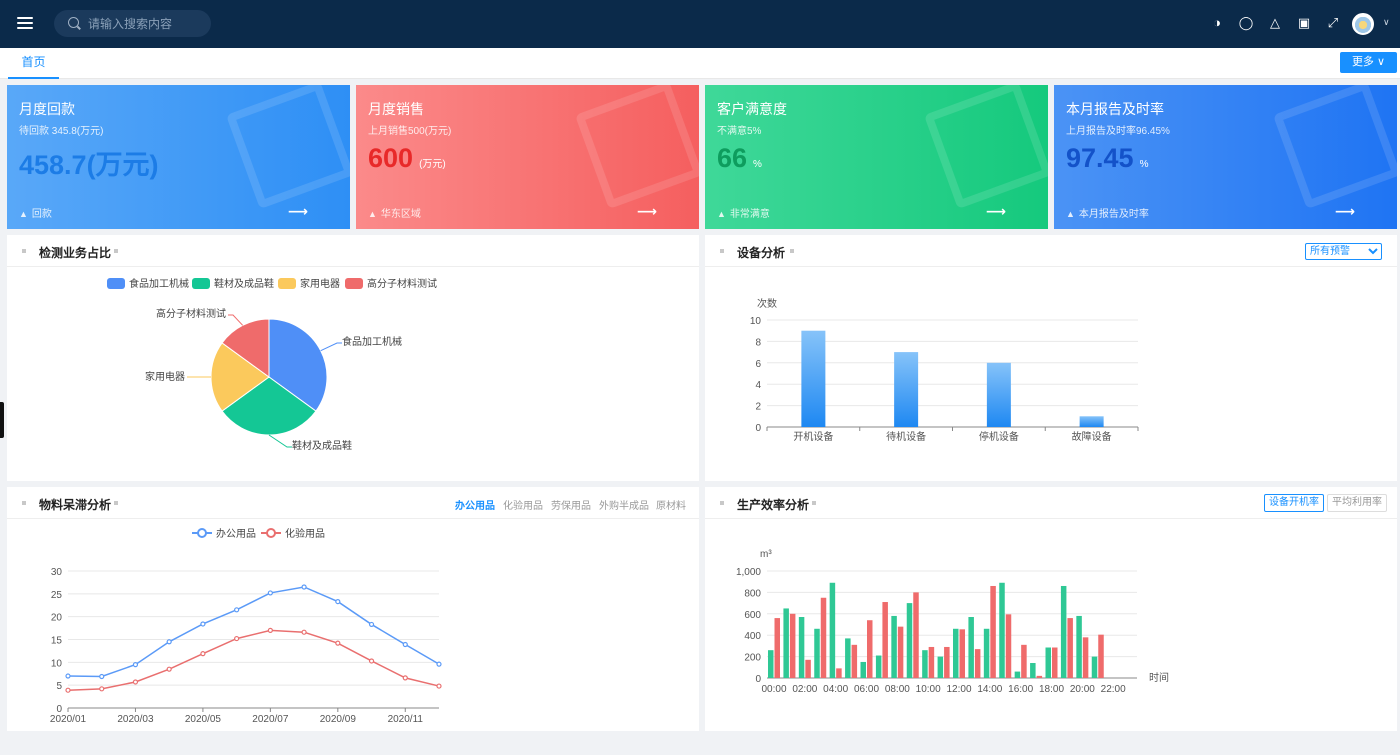  Describe the element at coordinates (906, 389) in the screenshot. I see `device-bar` at that location.